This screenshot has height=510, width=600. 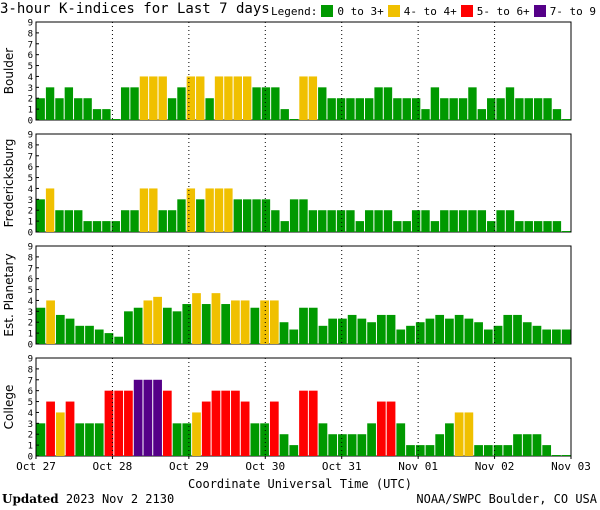 I want to click on updated-value: 2023 Nov 2 2130, so click(x=120, y=499).